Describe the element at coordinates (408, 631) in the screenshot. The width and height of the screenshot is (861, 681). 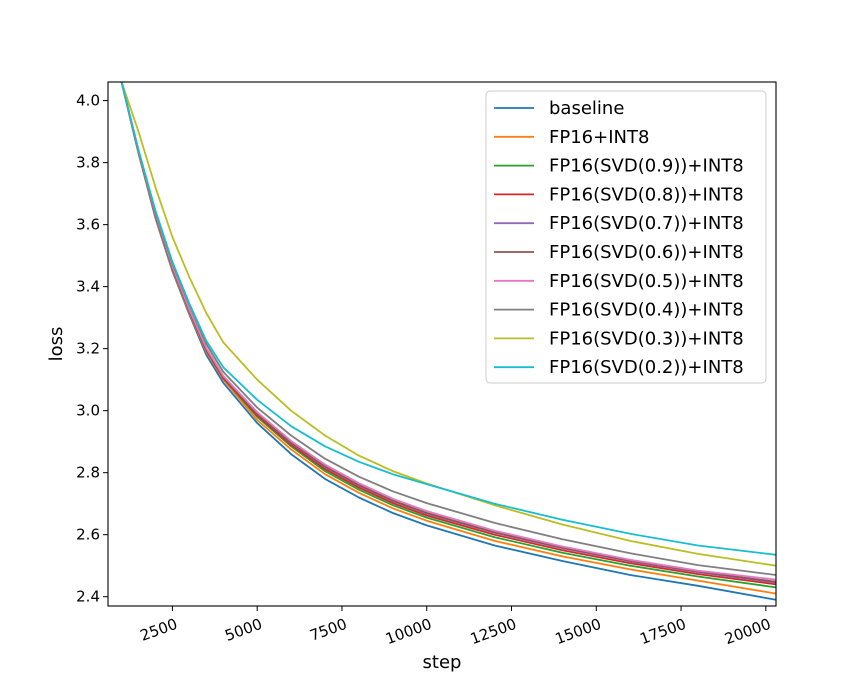
I see `x-tick-label: 10000` at that location.